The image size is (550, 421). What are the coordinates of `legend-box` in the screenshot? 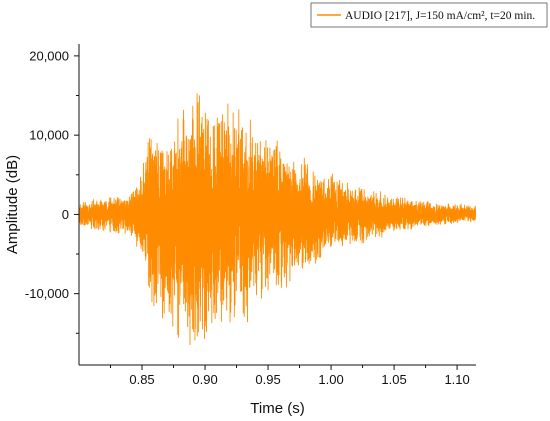 It's located at (429, 15).